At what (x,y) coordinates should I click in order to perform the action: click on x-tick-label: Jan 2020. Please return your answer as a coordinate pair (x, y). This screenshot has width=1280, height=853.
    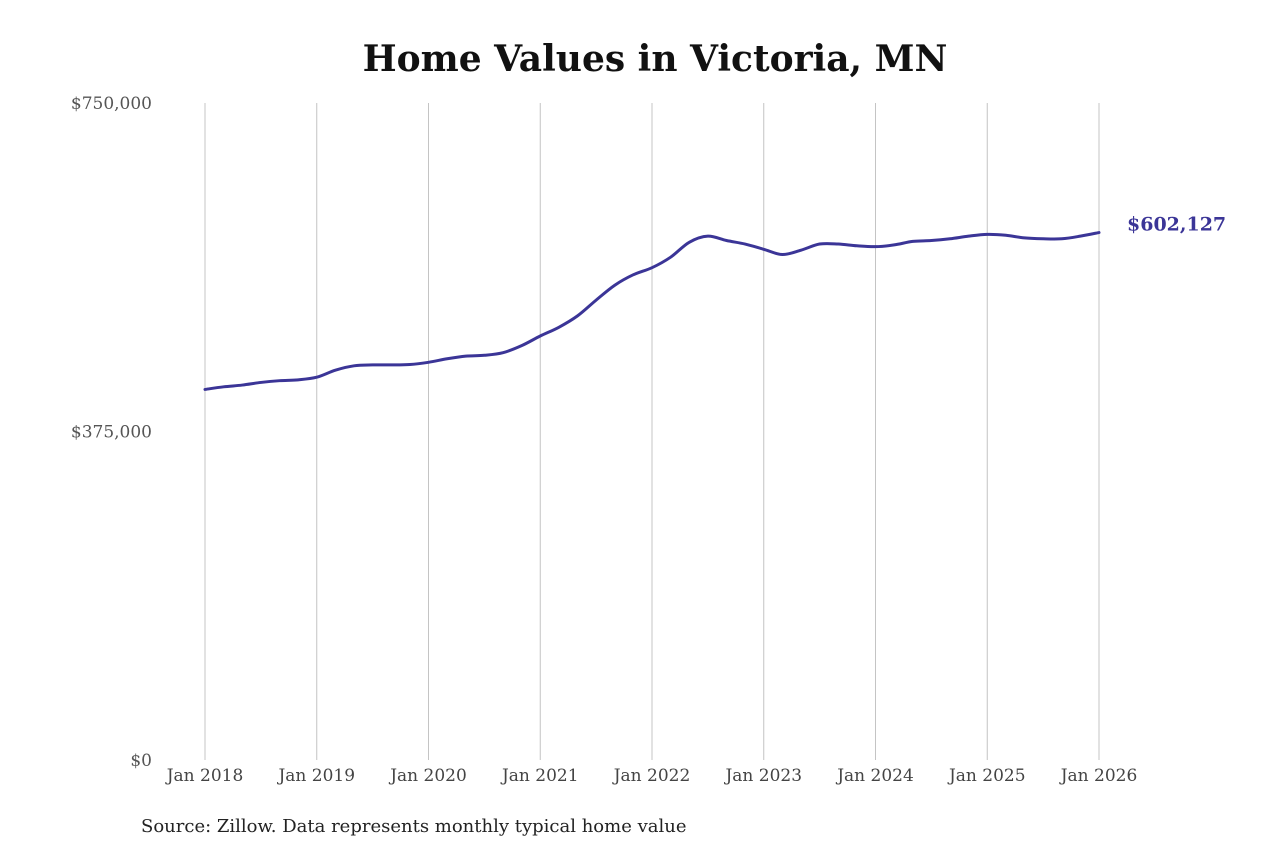
    Looking at the image, I should click on (427, 776).